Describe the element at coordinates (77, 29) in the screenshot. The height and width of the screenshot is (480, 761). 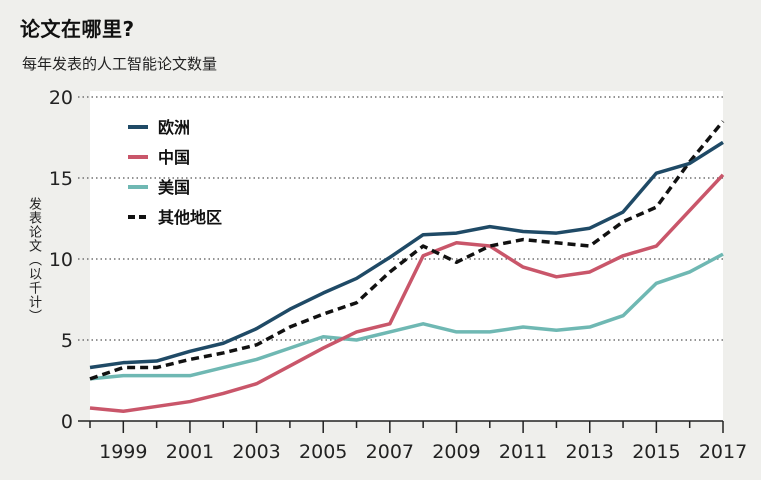
I see `chart-title: 论文在哪里?` at that location.